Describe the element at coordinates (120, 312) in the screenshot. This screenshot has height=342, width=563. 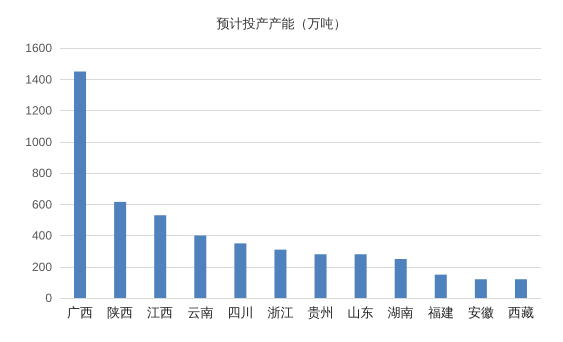
I see `x-tick-label: 陕西` at that location.